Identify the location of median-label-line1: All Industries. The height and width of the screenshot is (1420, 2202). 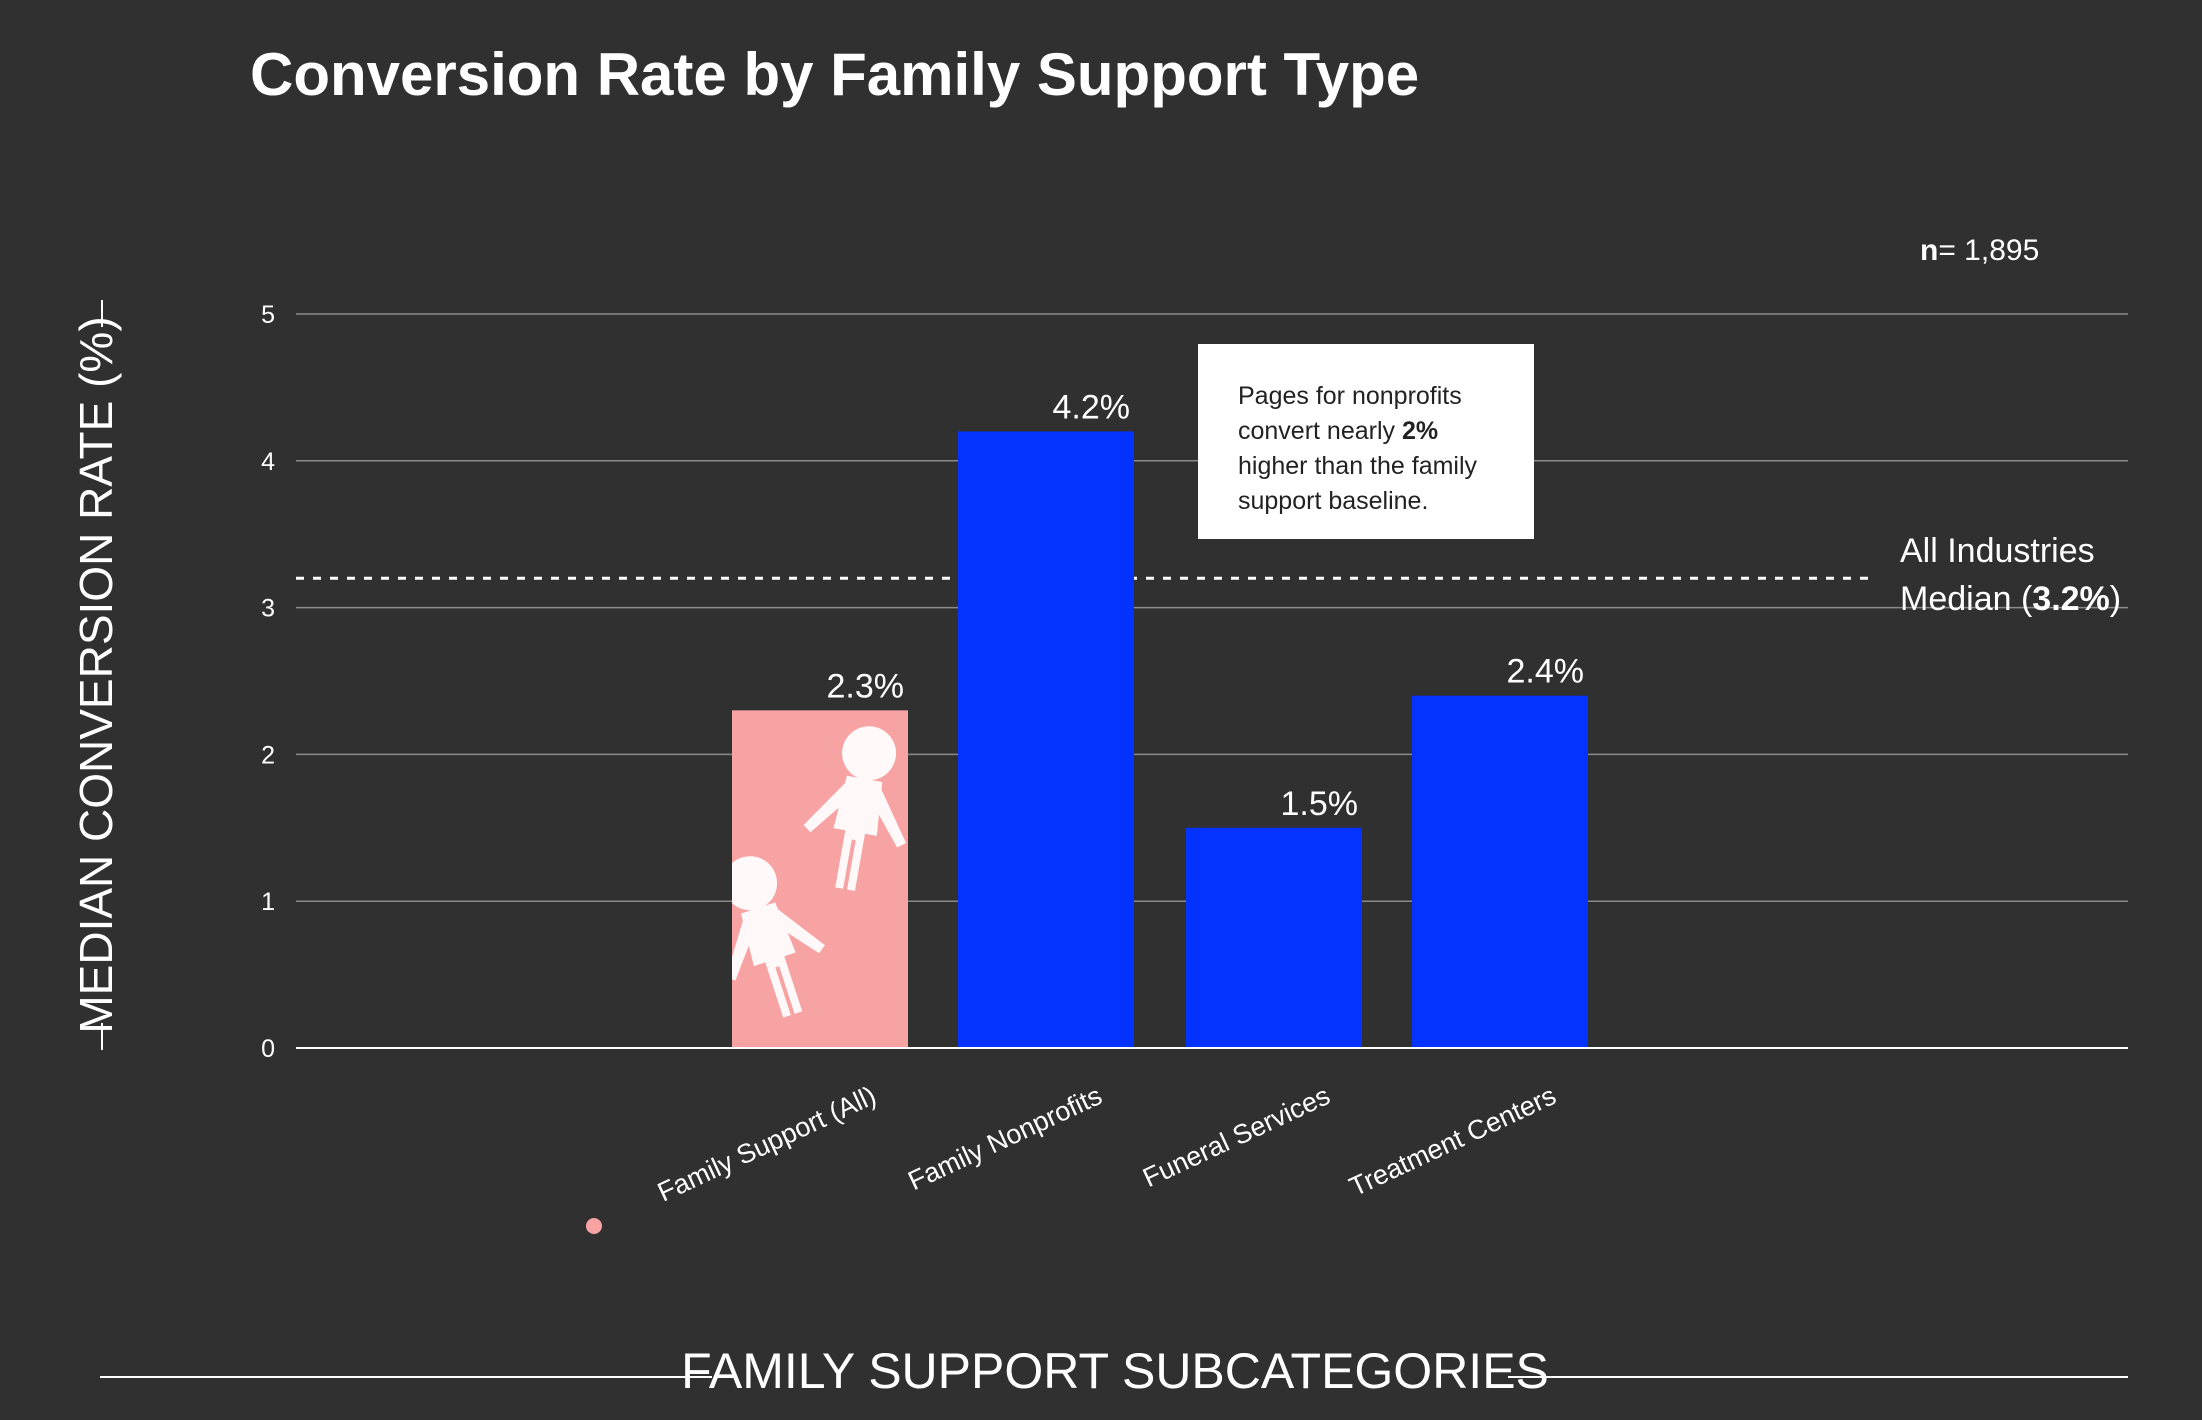
(1997, 551).